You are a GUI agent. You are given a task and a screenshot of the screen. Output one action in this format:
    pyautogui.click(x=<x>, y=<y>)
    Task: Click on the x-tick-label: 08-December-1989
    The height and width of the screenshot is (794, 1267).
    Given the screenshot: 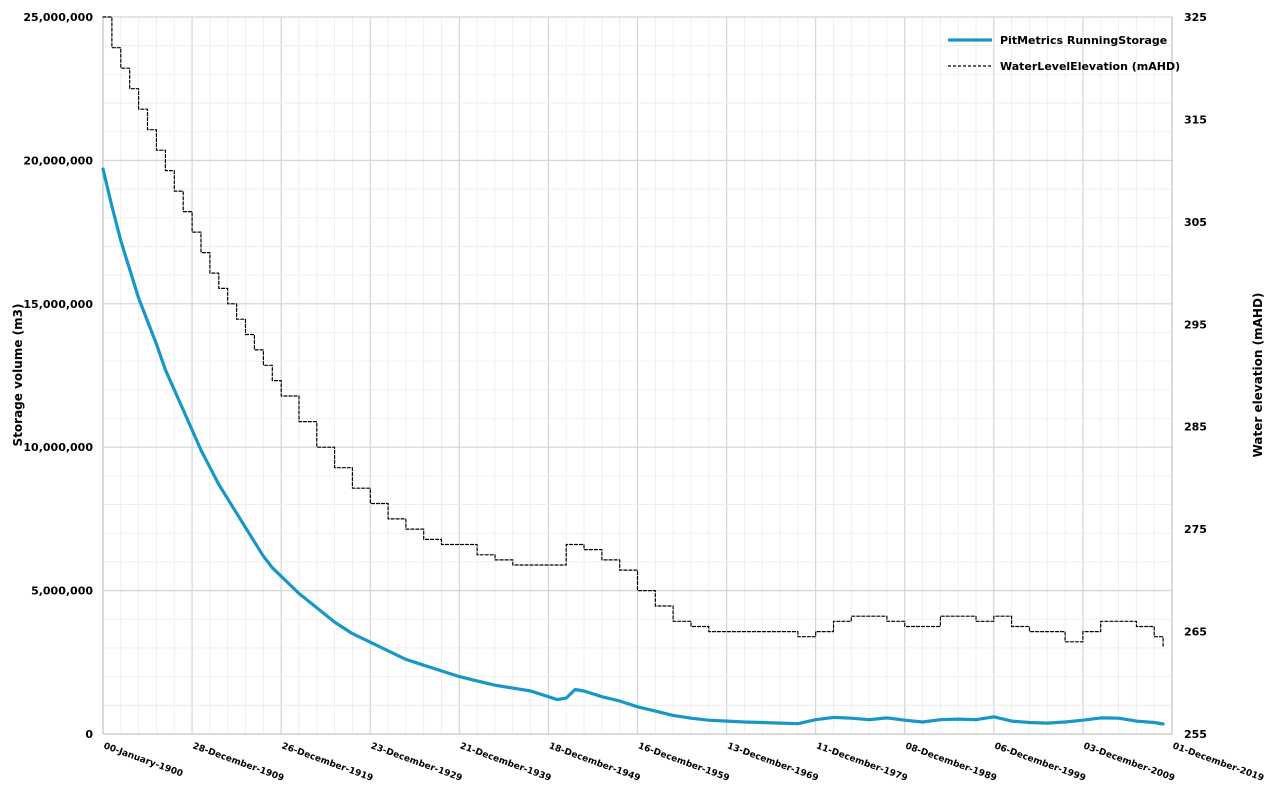 What is the action you would take?
    pyautogui.click(x=951, y=762)
    